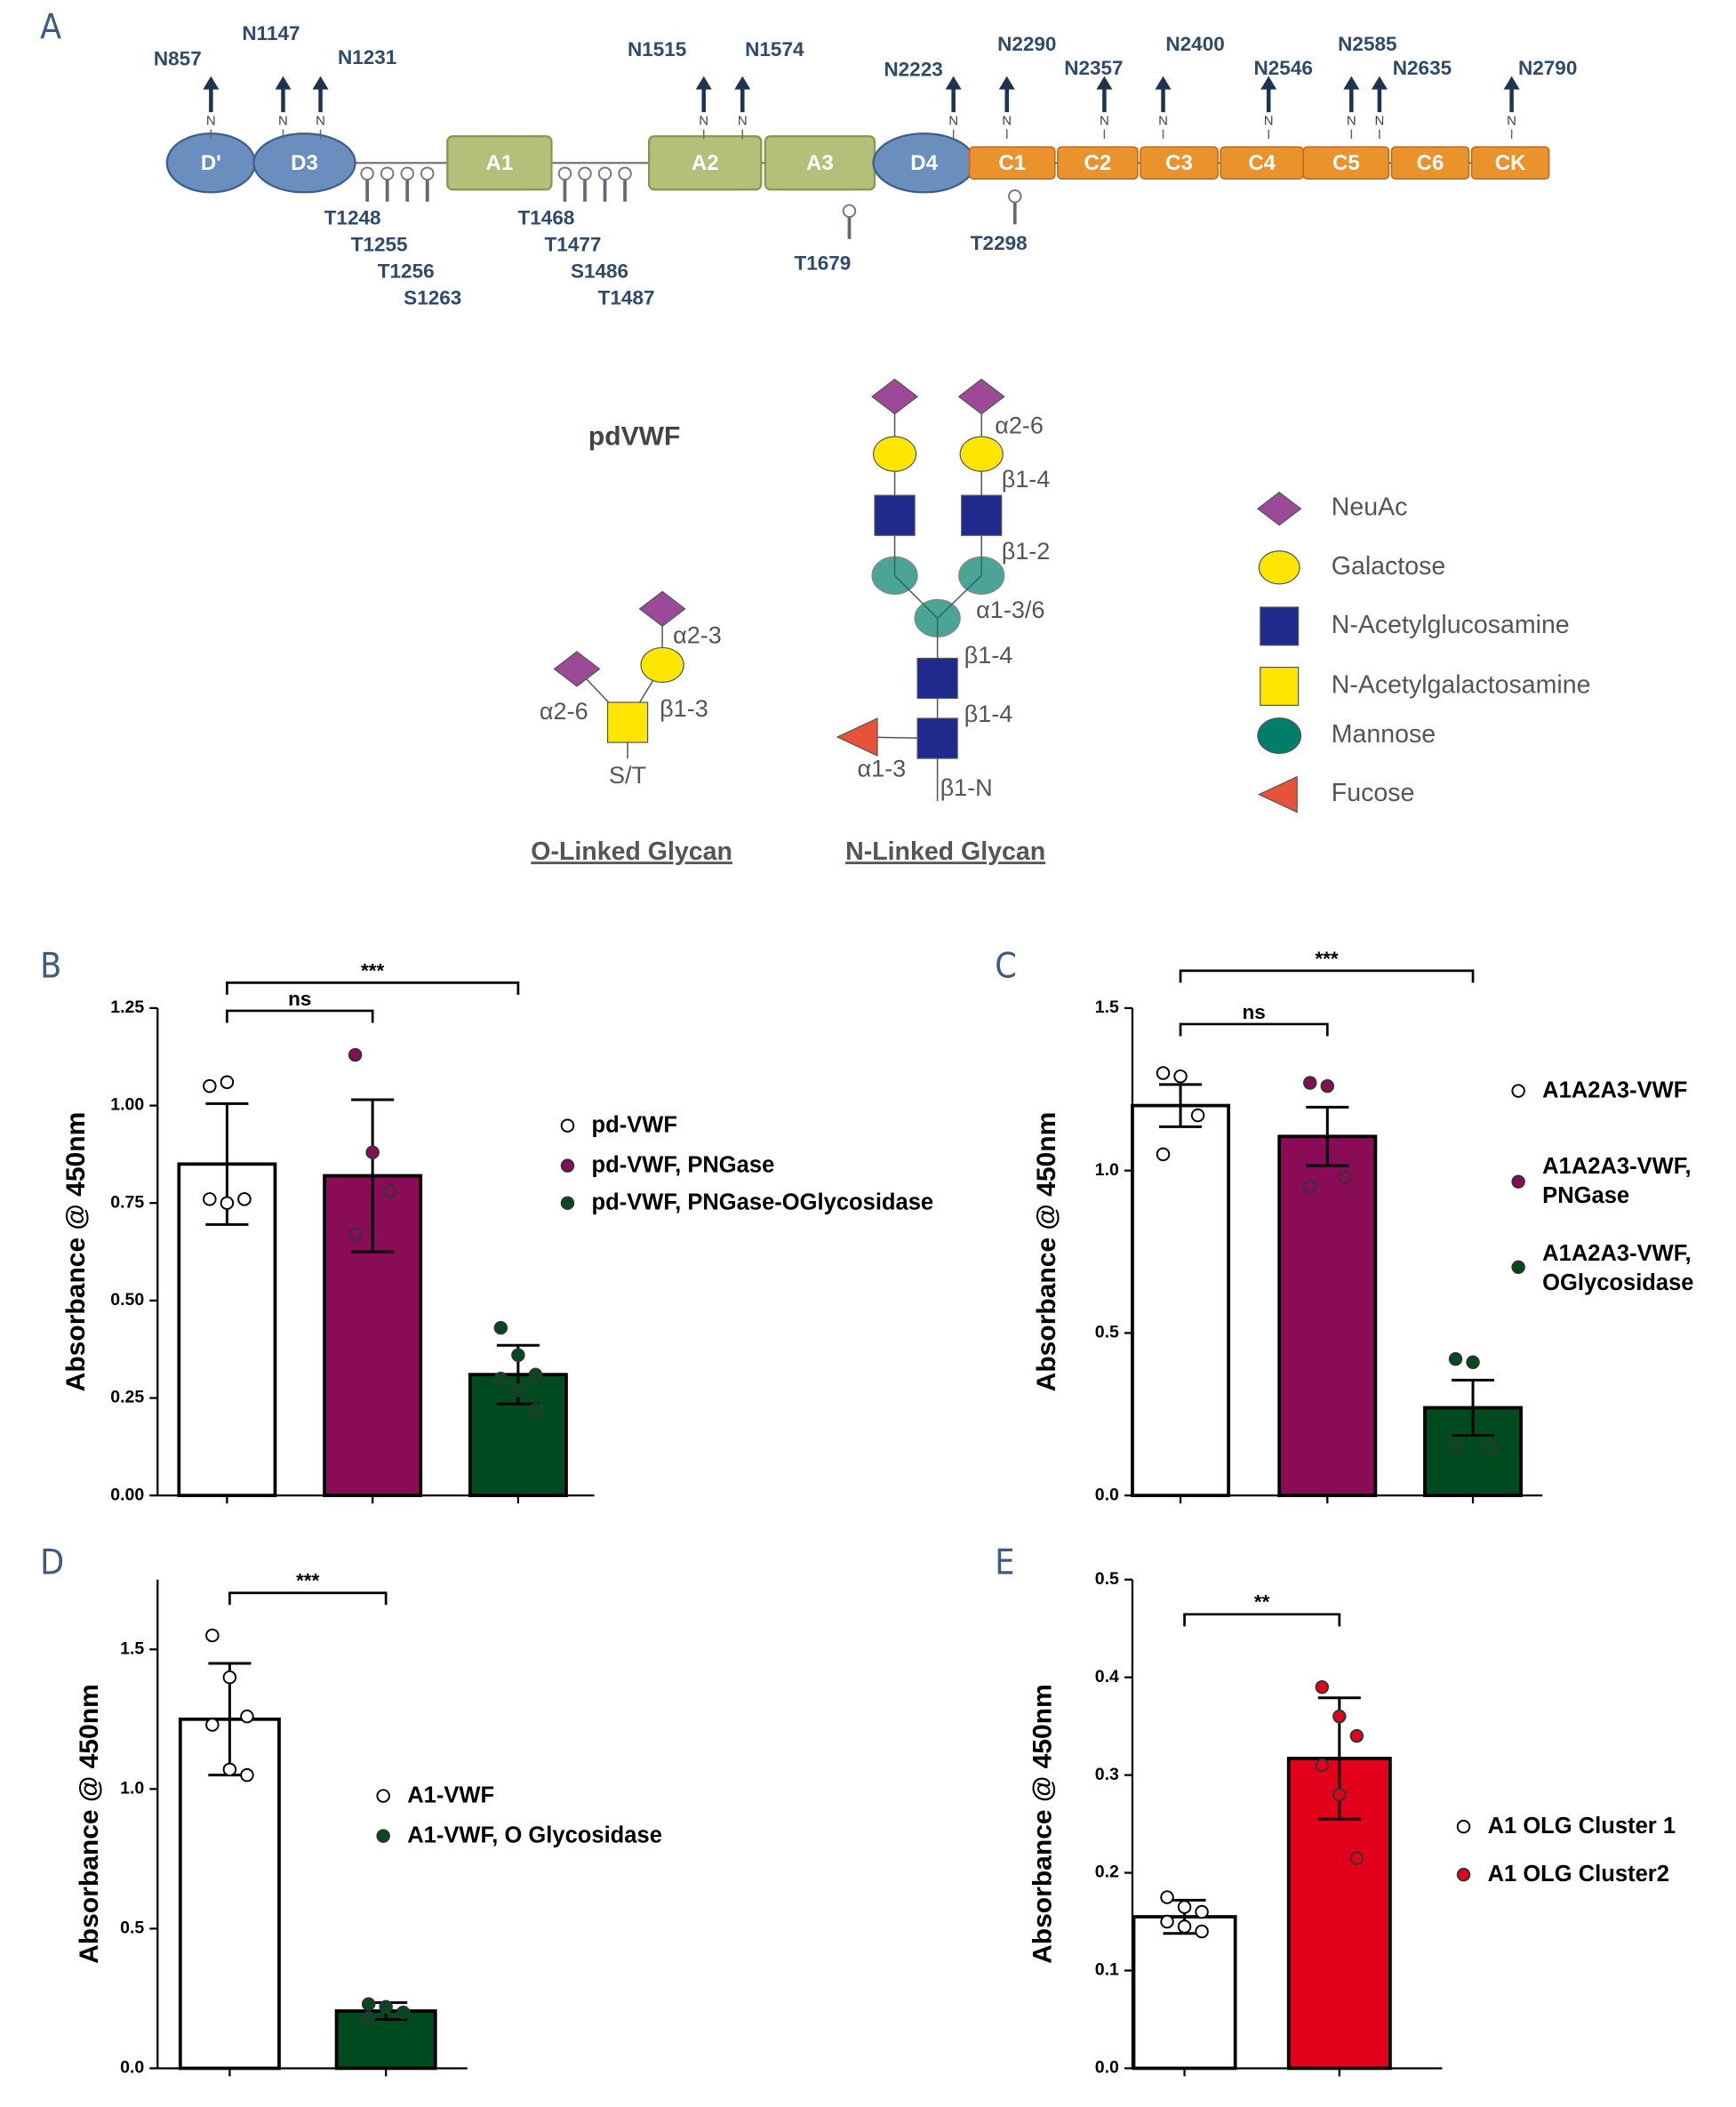  Describe the element at coordinates (1004, 1563) in the screenshot. I see `panel-label: E` at that location.